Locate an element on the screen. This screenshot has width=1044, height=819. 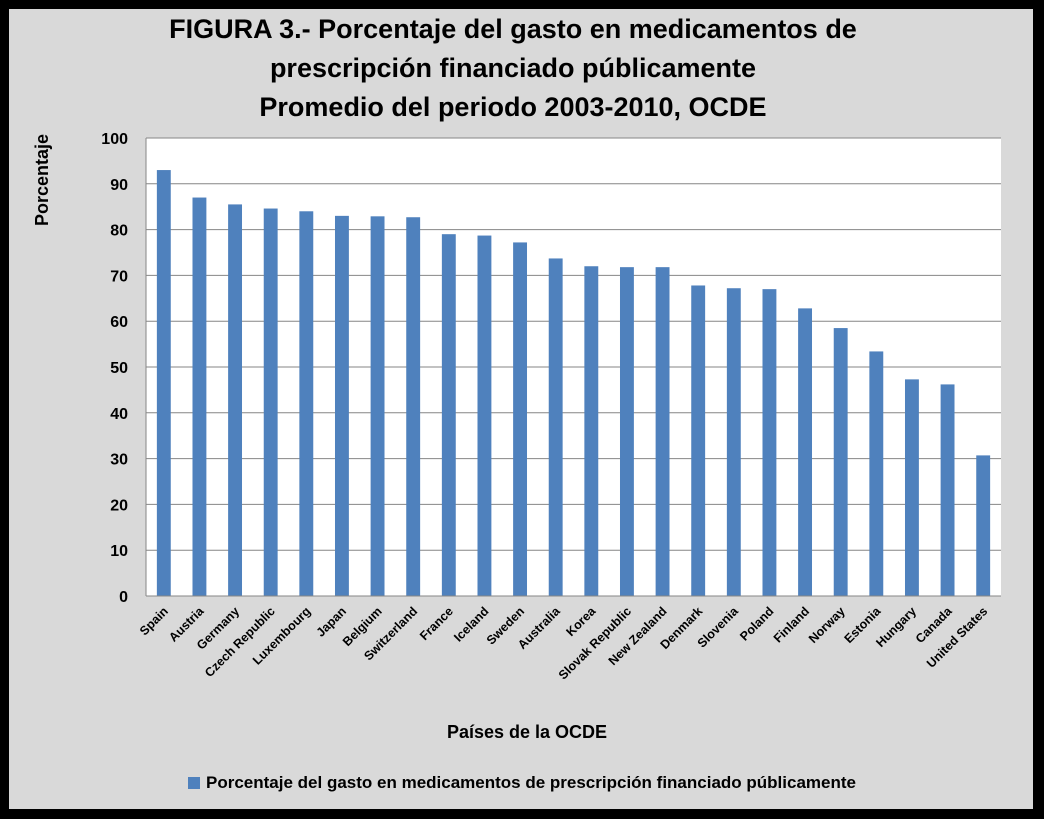
bar-korea is located at coordinates (591, 431).